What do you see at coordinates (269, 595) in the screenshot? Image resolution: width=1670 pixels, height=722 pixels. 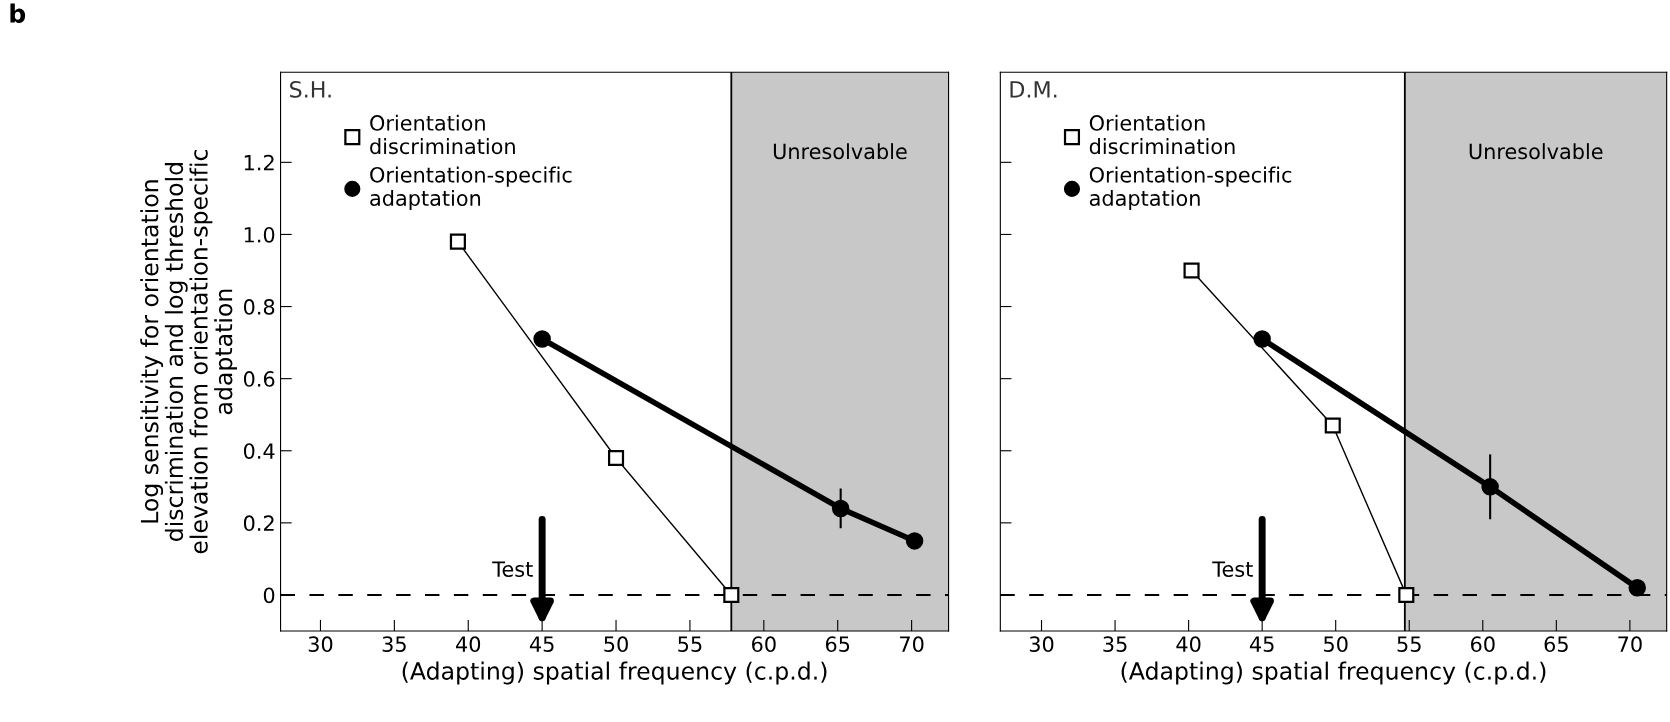 I see `y-tick-label: 0` at bounding box center [269, 595].